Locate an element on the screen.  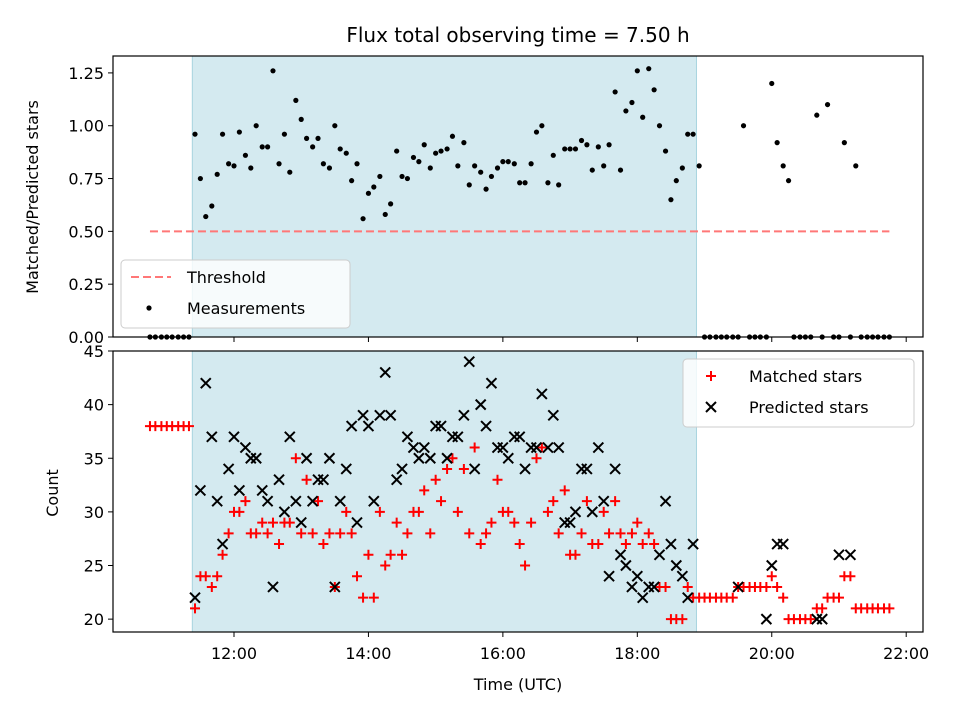
y-tick-label: 35 is located at coordinates (94, 458).